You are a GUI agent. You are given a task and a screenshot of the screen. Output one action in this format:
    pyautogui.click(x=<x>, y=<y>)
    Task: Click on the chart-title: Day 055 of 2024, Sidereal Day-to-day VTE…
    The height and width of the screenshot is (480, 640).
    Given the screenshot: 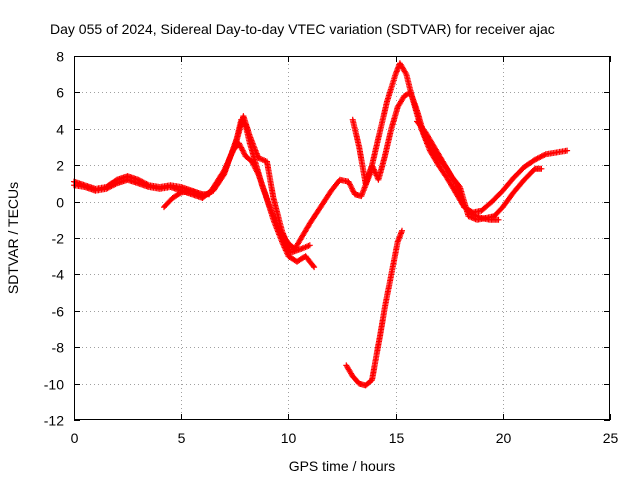 What is the action you would take?
    pyautogui.click(x=302, y=29)
    